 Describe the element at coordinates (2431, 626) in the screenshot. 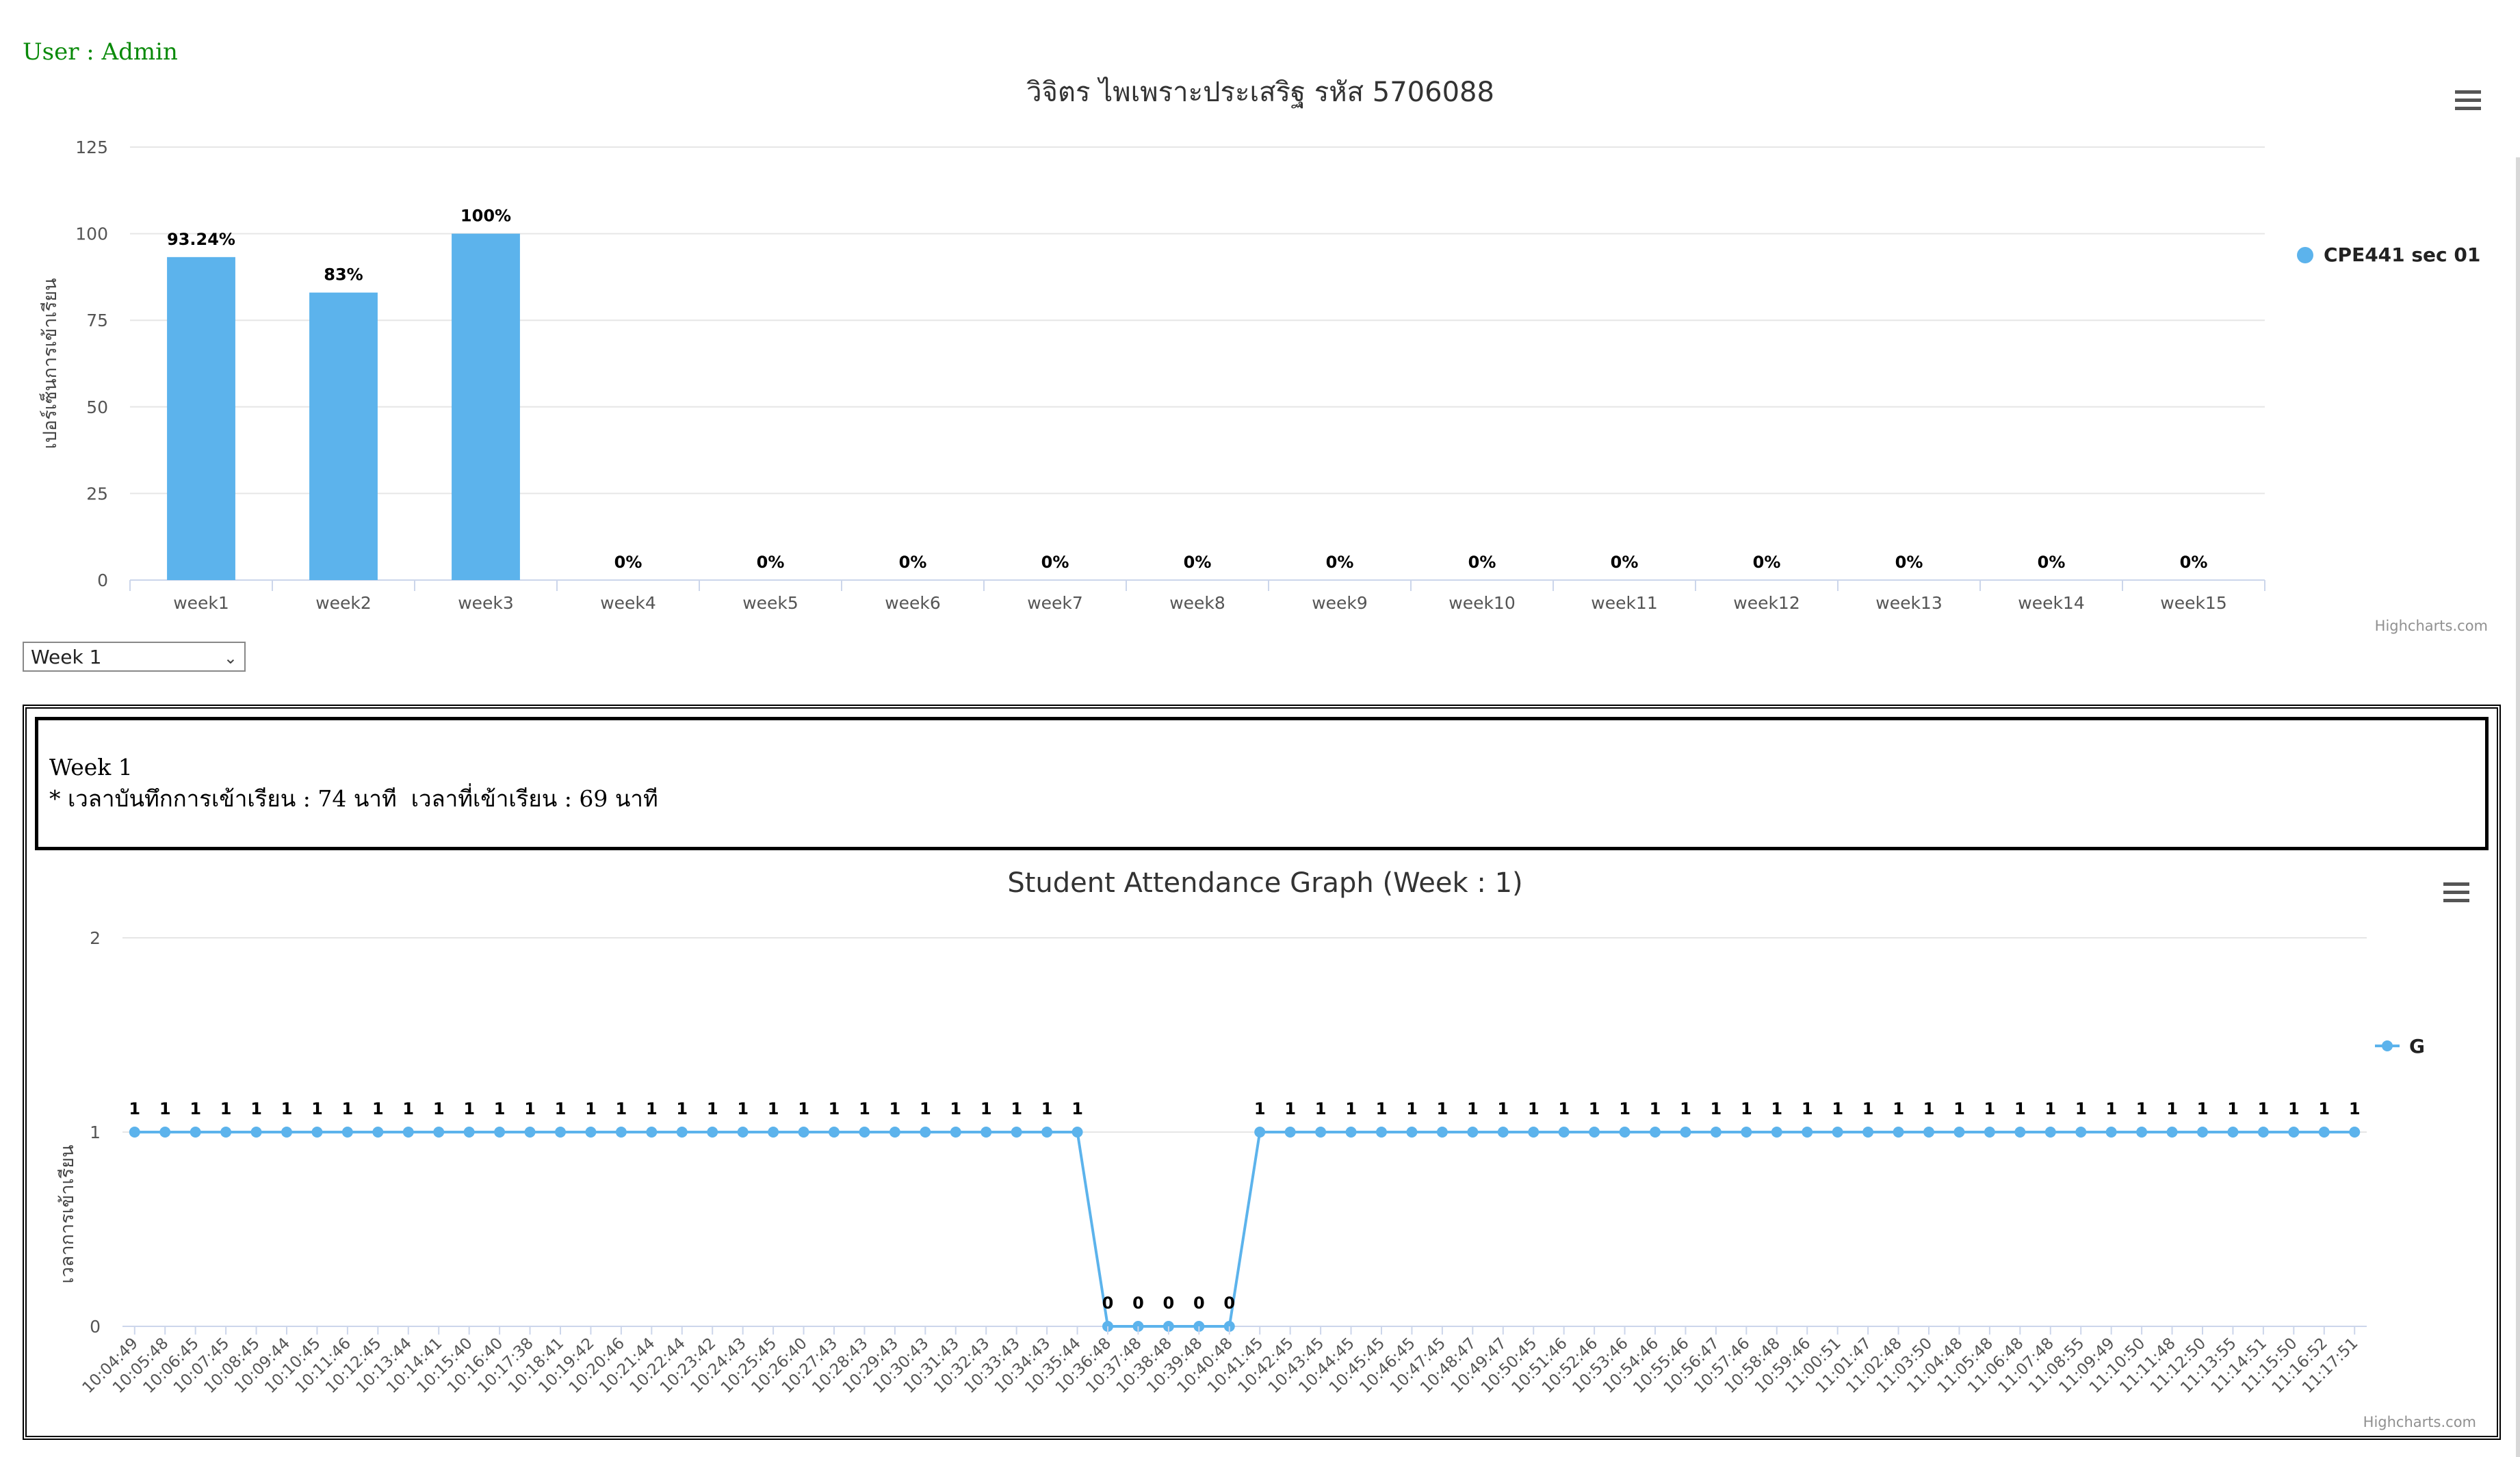

I see `chart1-credits: Highcharts.com` at that location.